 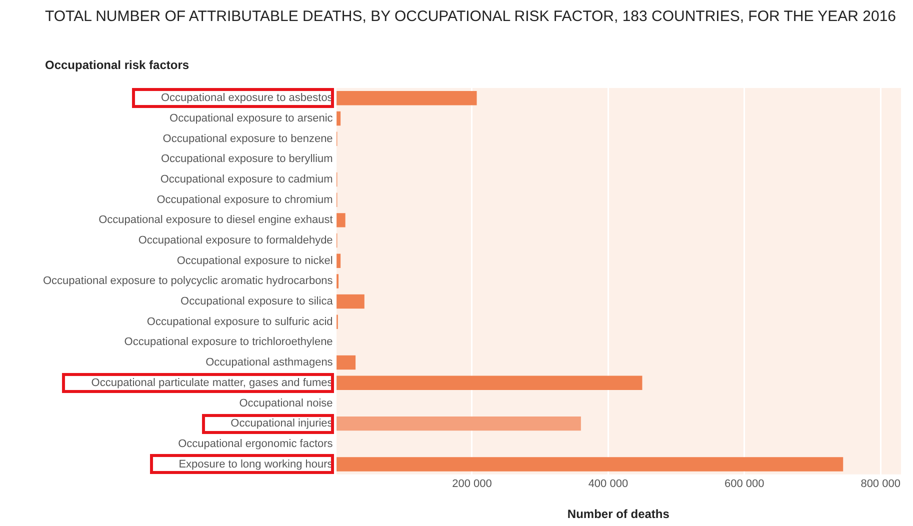 What do you see at coordinates (608, 484) in the screenshot?
I see `x-tick-label: 400 000` at bounding box center [608, 484].